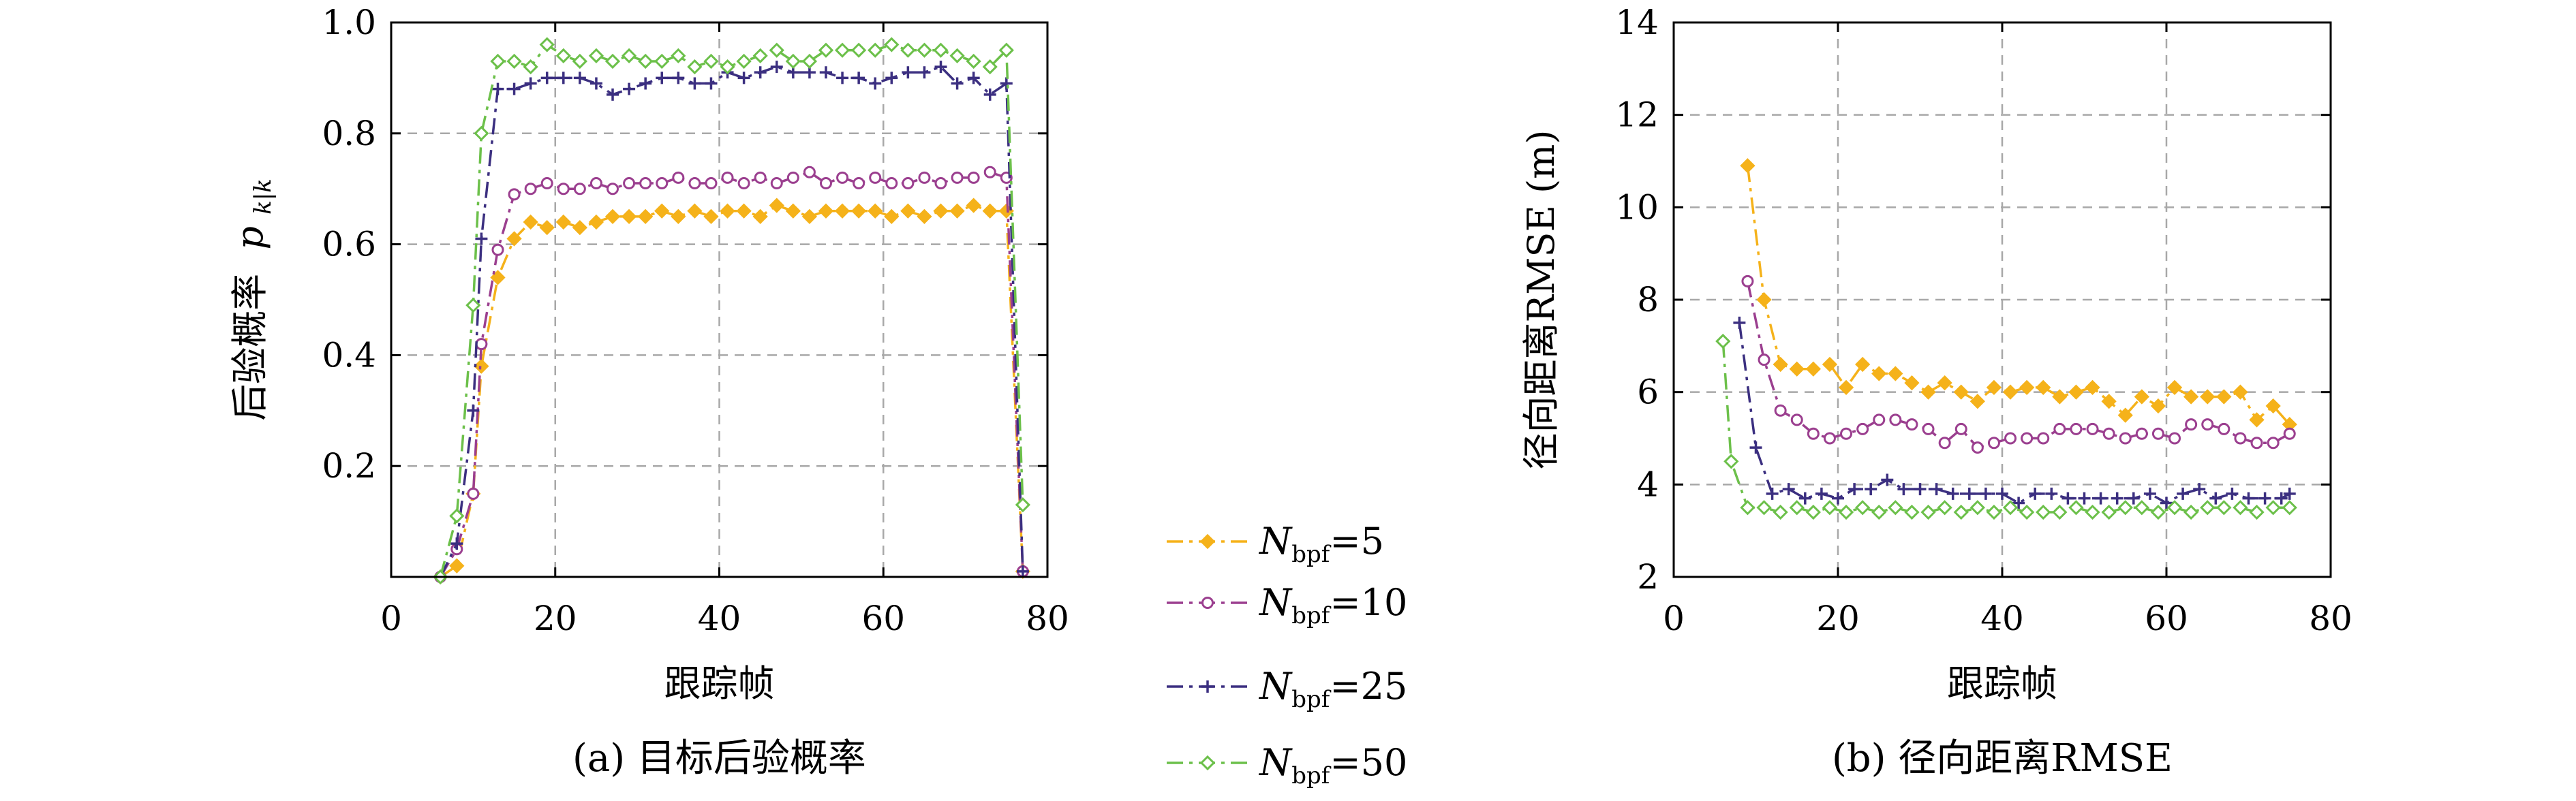 The image size is (2576, 801). Describe the element at coordinates (1637, 115) in the screenshot. I see `y-tick-label-b-5: 12` at that location.